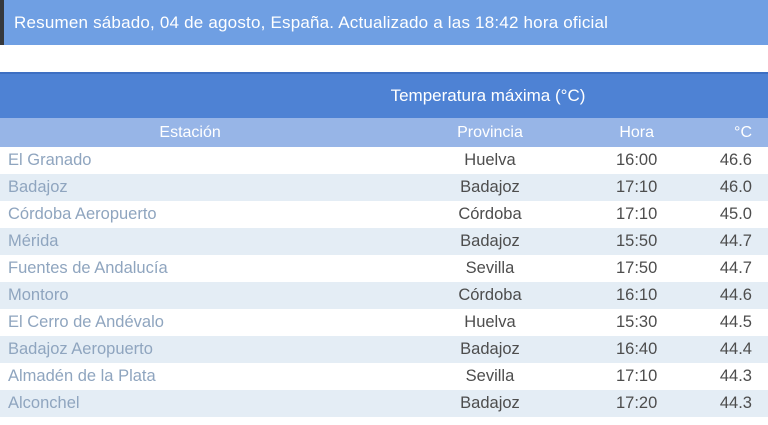 The height and width of the screenshot is (425, 768). What do you see at coordinates (384, 58) in the screenshot?
I see `banner-table-gap` at bounding box center [384, 58].